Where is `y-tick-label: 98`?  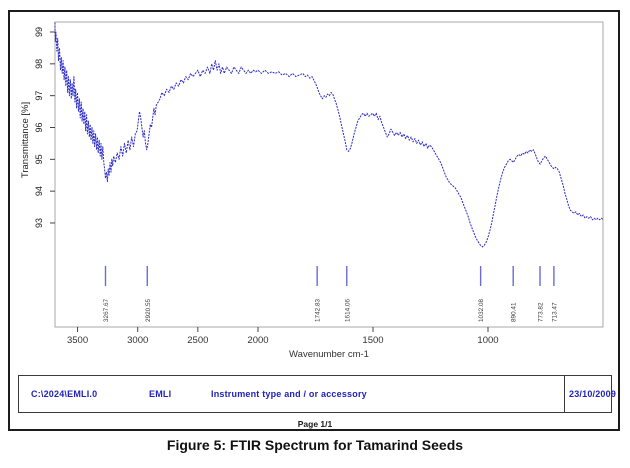
y-tick-label: 98 is located at coordinates (39, 64).